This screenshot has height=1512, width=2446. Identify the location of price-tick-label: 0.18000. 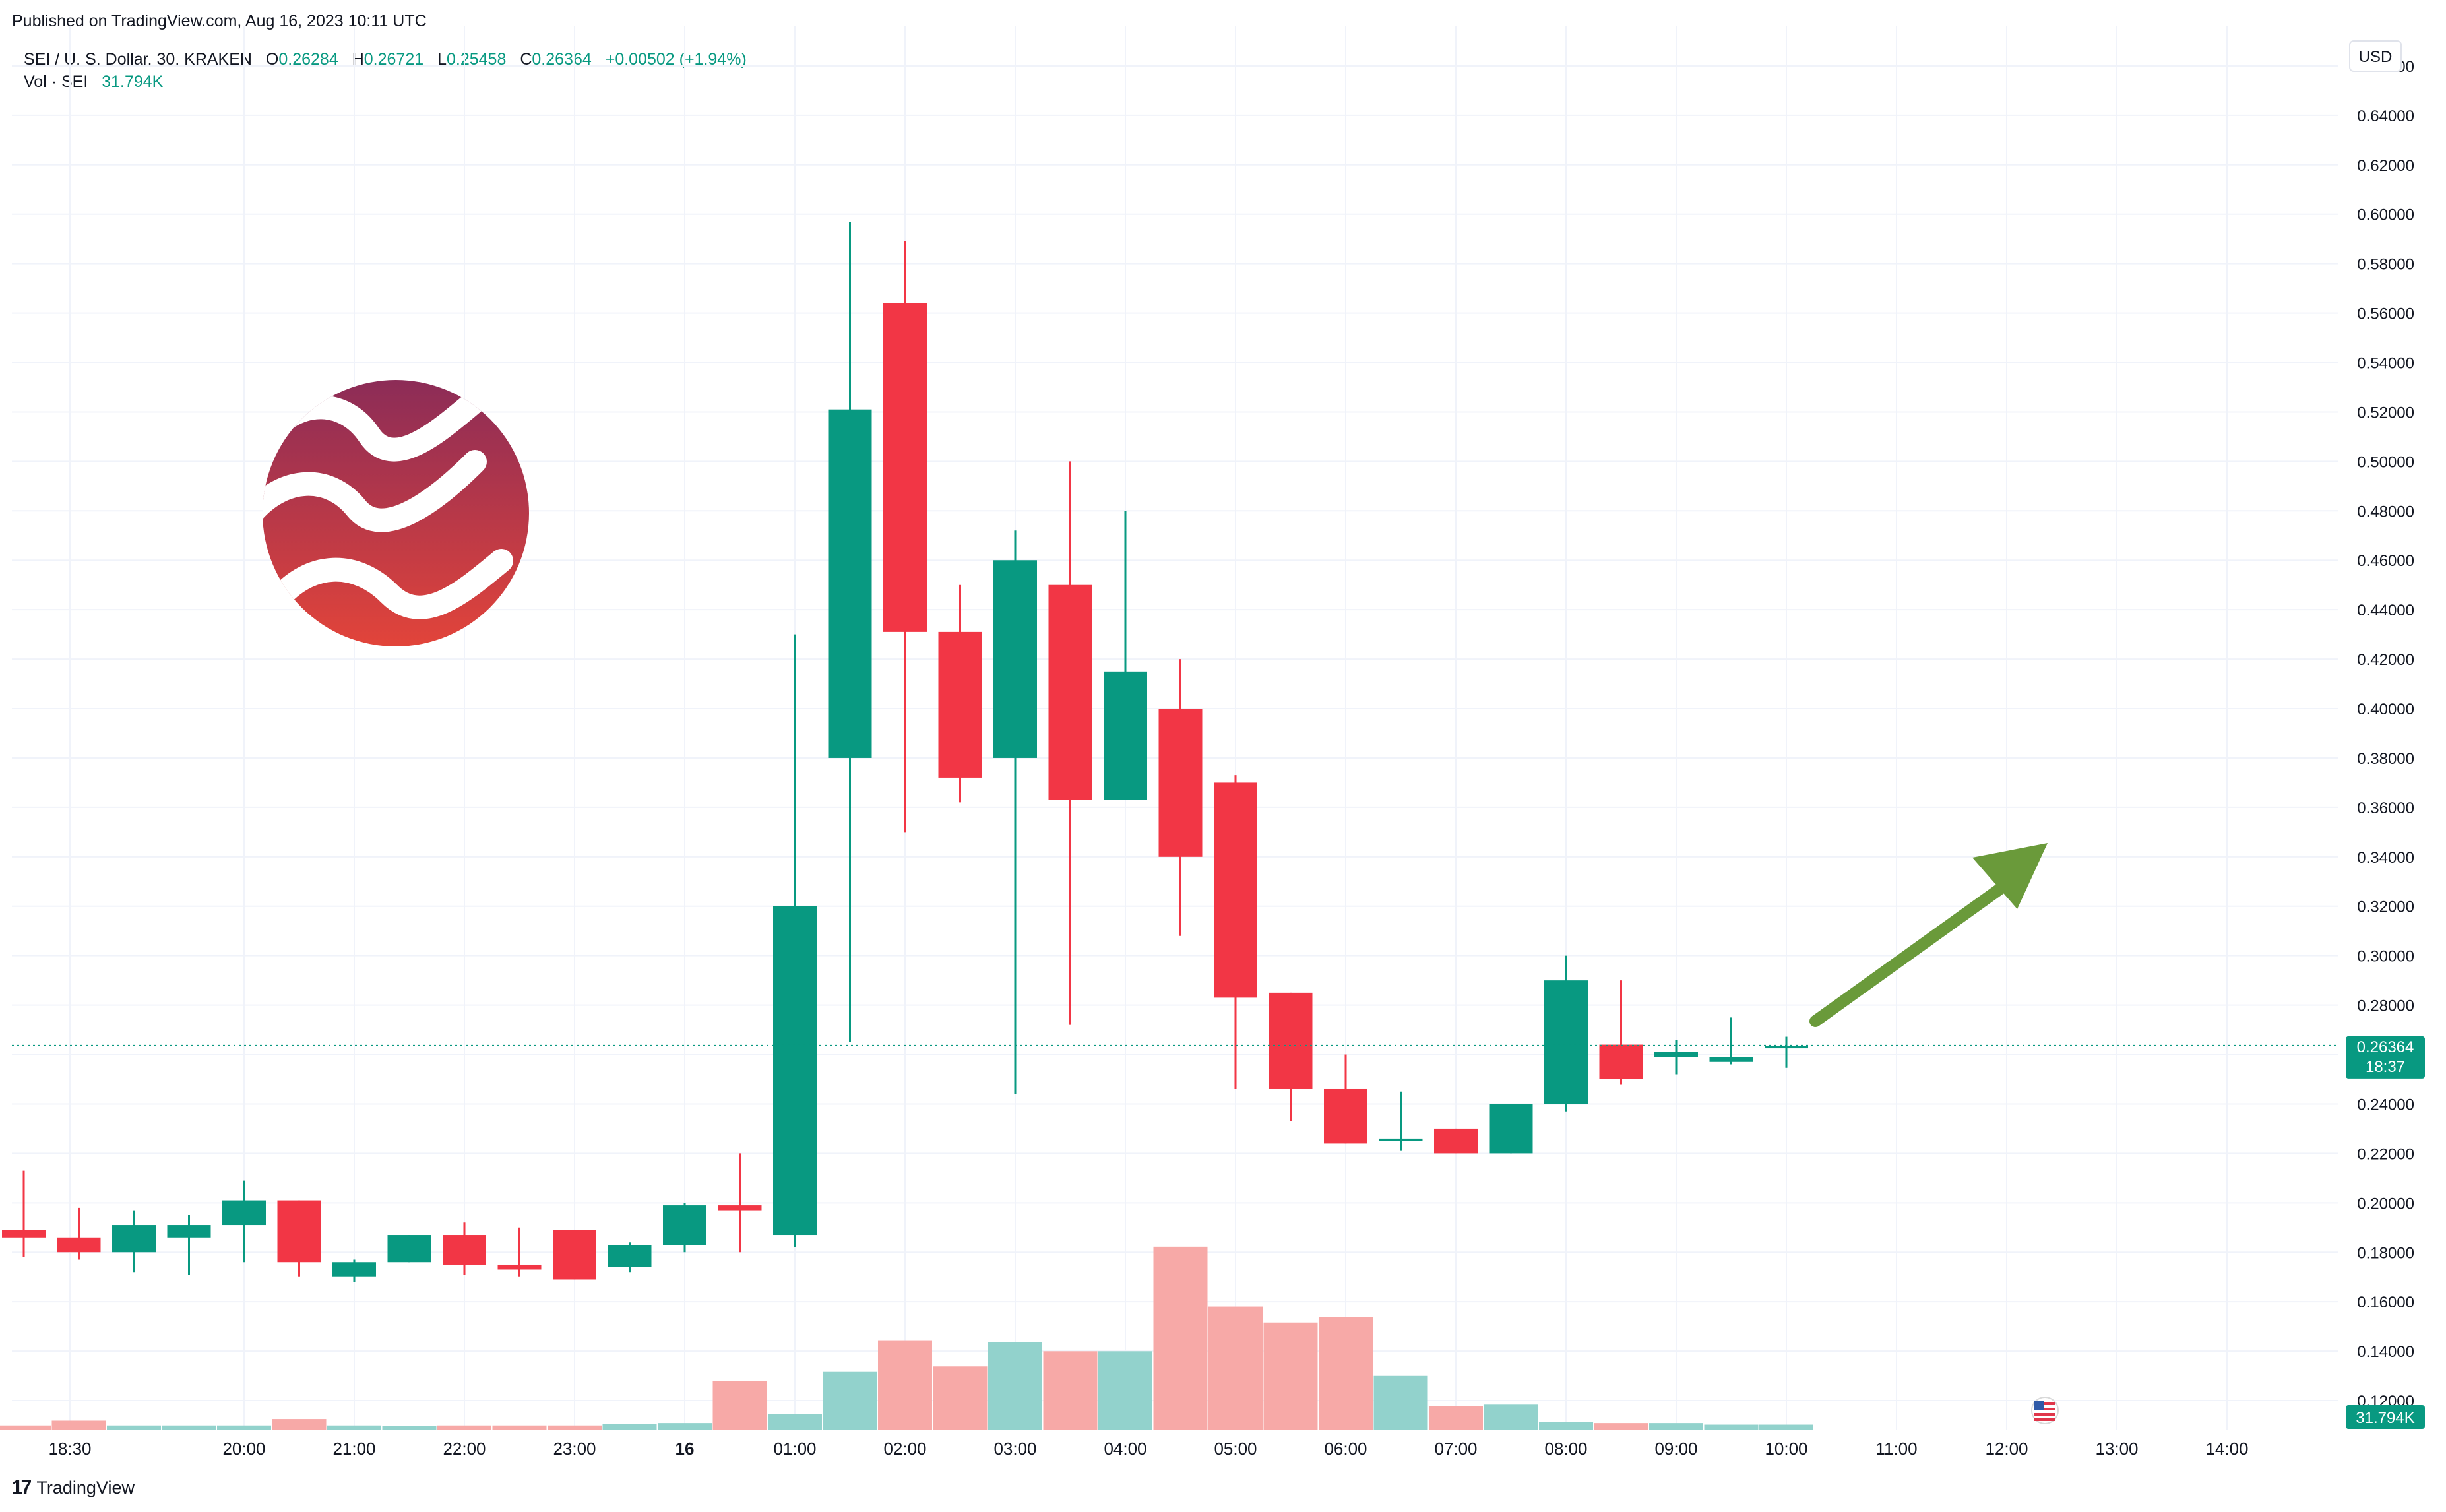
(2385, 1253).